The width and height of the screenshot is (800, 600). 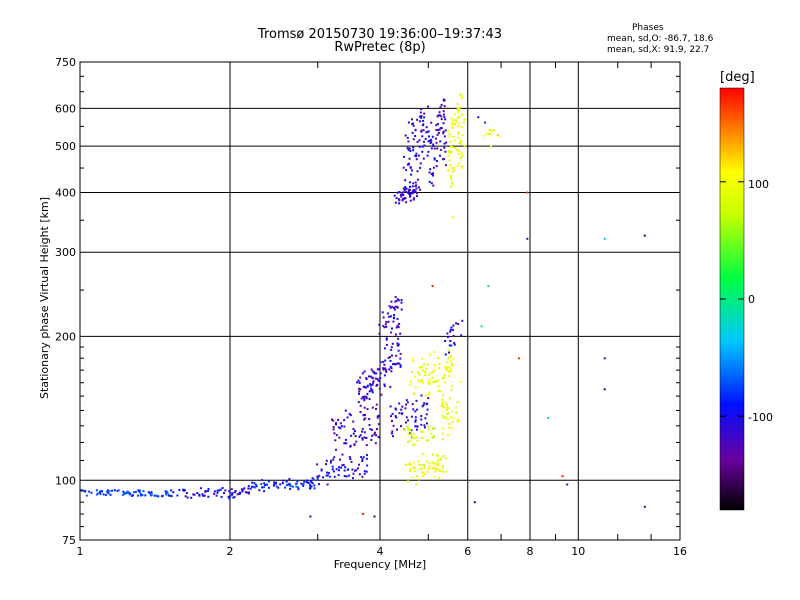 I want to click on y-axis-label: Stationary phase Virtual Height [km], so click(x=44, y=298).